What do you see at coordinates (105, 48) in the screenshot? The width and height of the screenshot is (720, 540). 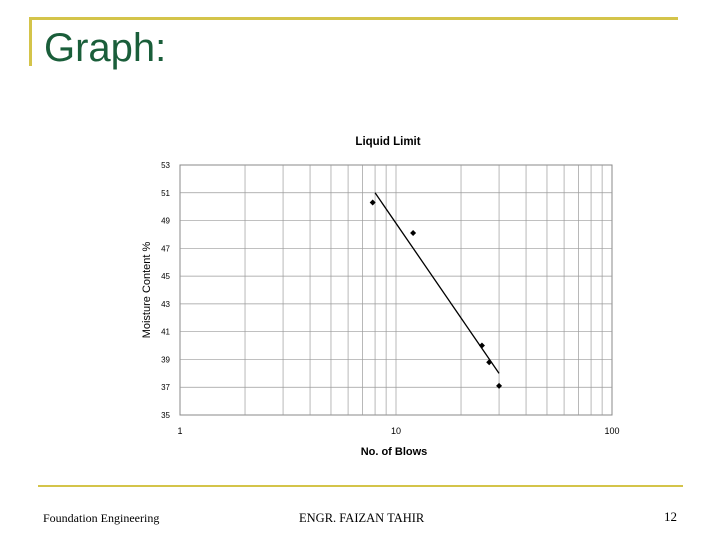 I see `slide-title: Graph:` at bounding box center [105, 48].